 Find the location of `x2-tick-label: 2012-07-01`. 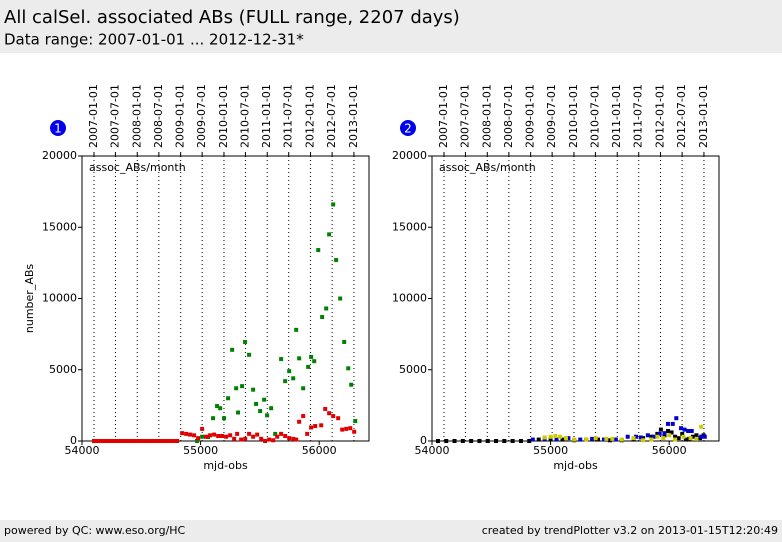

x2-tick-label: 2012-07-01 is located at coordinates (331, 116).